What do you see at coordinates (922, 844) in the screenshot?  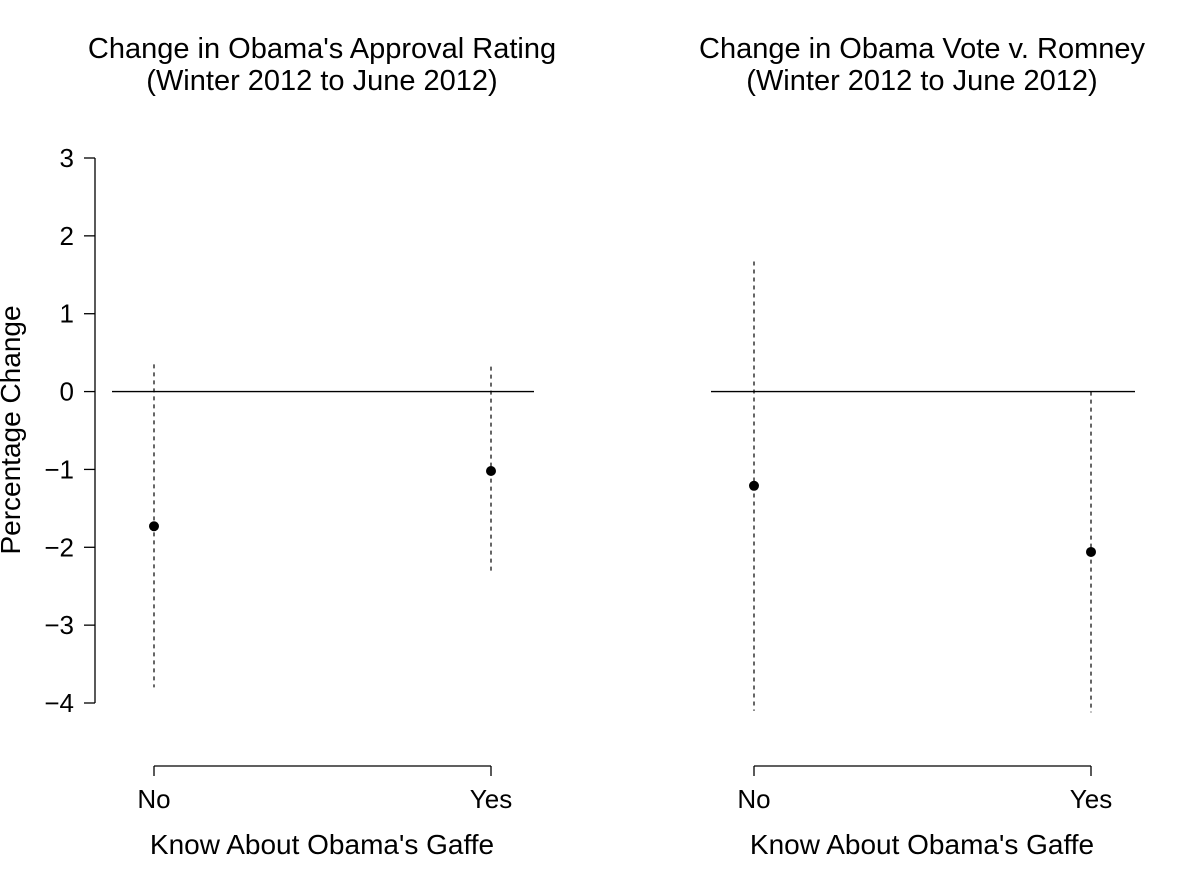 I see `right-x-axis-label: Know About Obama's Gaffe` at bounding box center [922, 844].